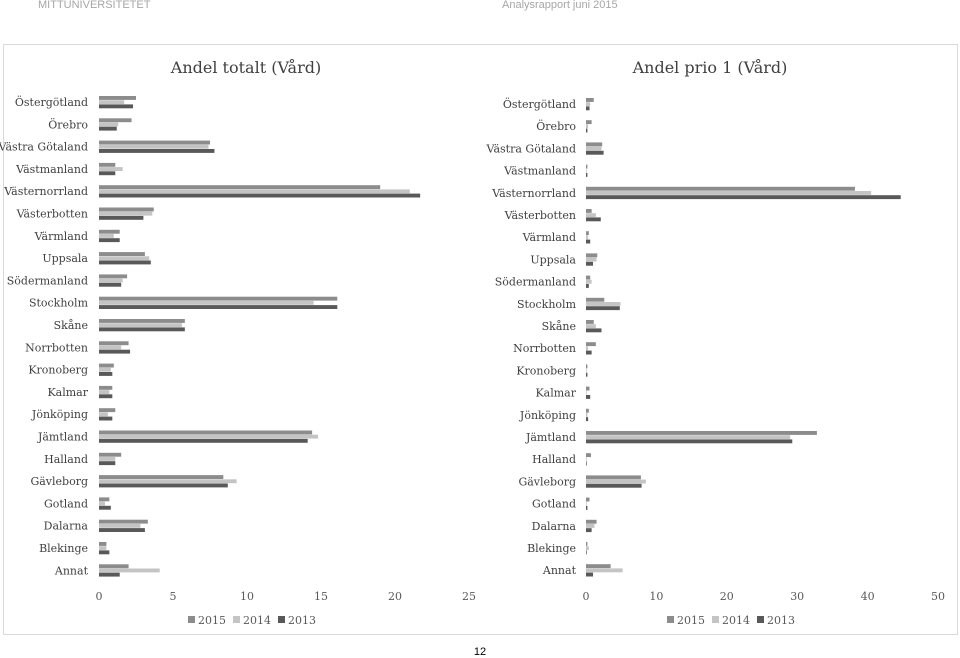 The height and width of the screenshot is (658, 960). Describe the element at coordinates (245, 67) in the screenshot. I see `left-chart-title: Andel totalt (Vård)` at that location.